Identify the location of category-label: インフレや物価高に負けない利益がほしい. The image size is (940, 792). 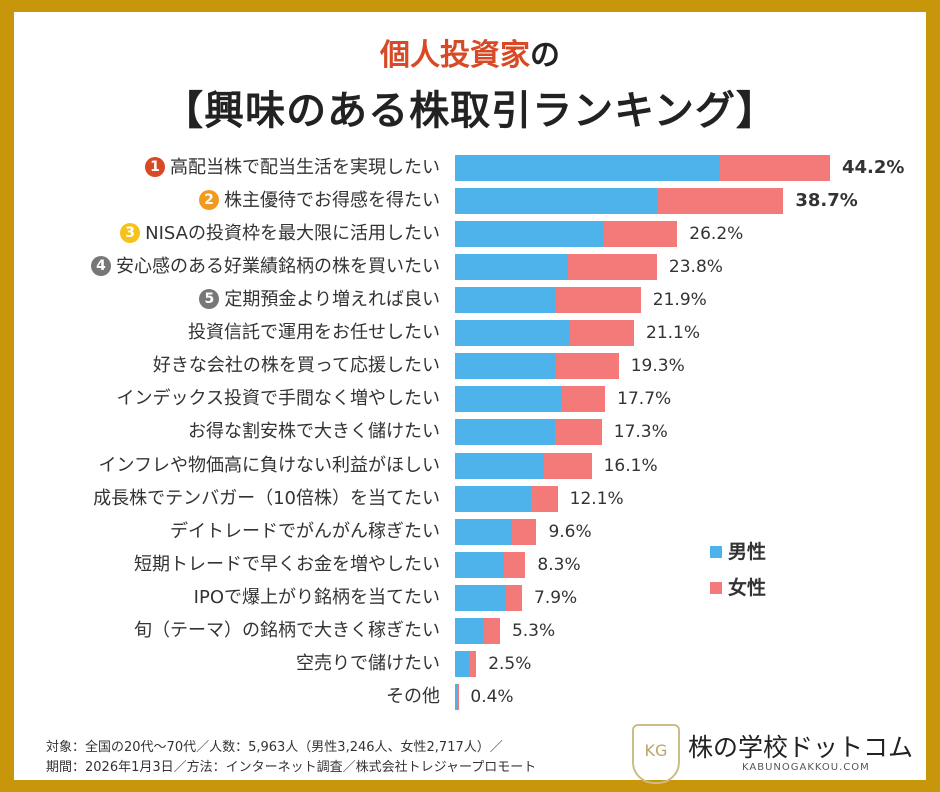
(269, 466).